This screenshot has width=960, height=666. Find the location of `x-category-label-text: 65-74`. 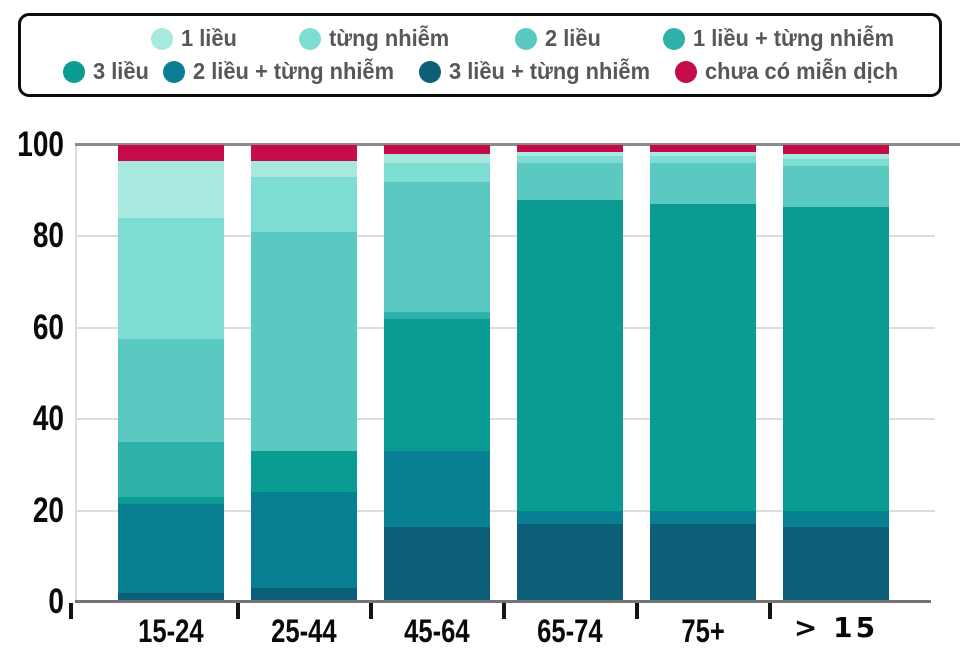

x-category-label-text: 65-74 is located at coordinates (570, 631).